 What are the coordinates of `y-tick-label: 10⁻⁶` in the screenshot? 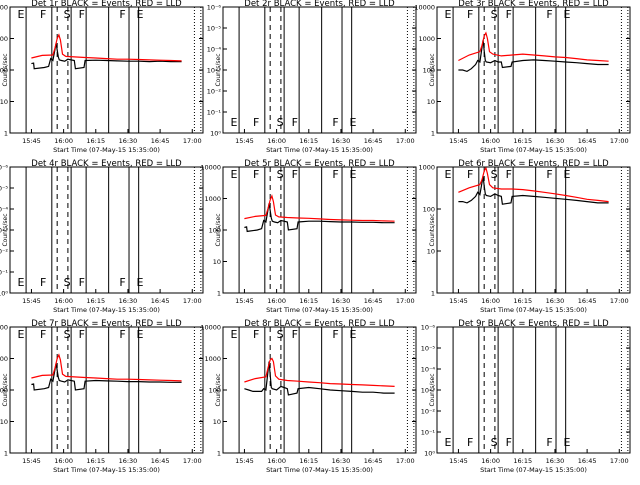 It's located at (428, 328).